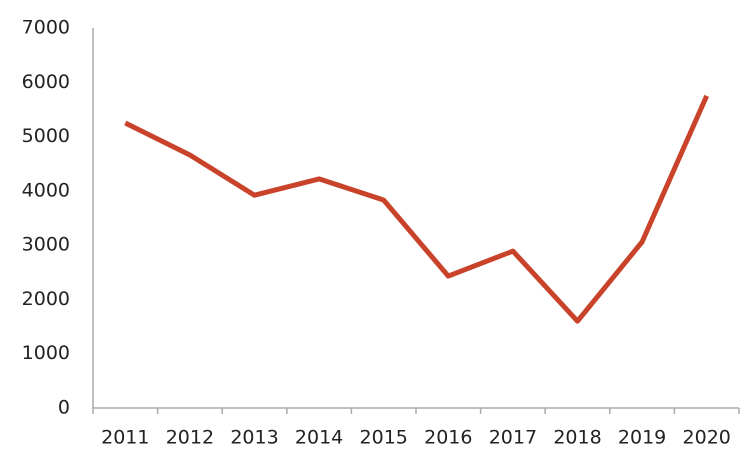 This screenshot has height=463, width=754. Describe the element at coordinates (642, 438) in the screenshot. I see `x-tick-label: 2019` at that location.